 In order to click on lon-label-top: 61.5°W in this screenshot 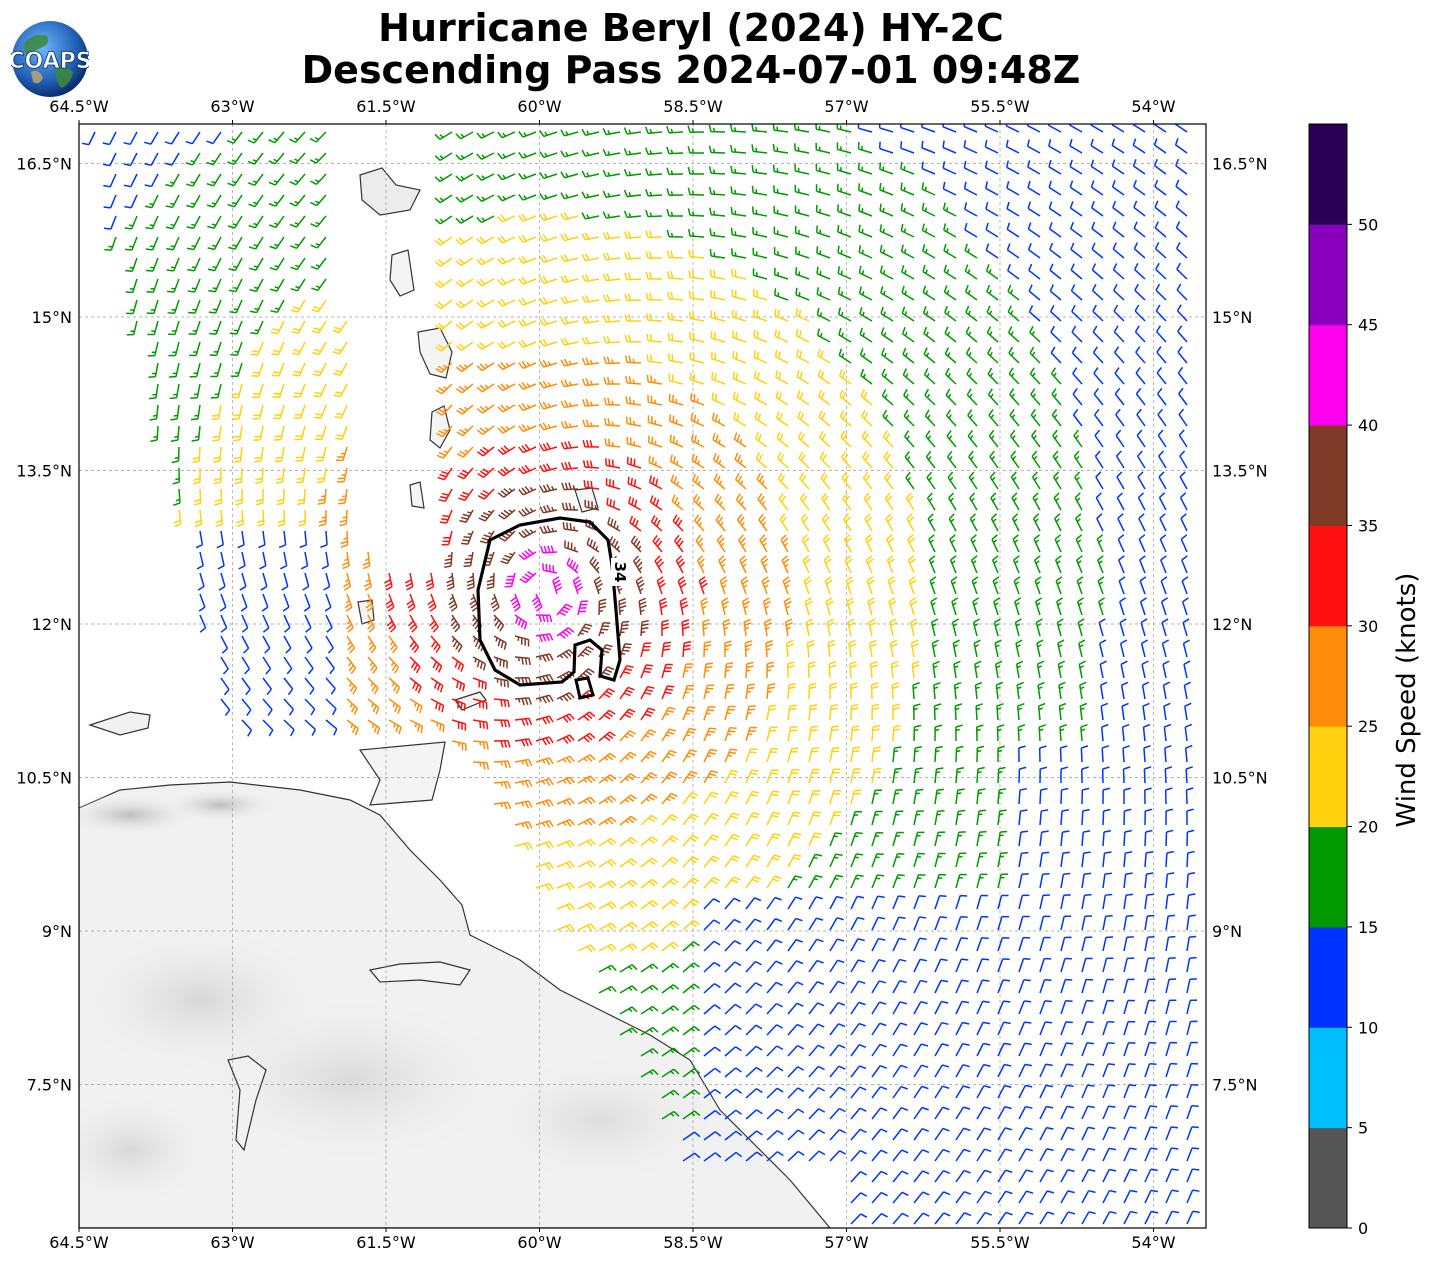, I will do `click(386, 106)`.